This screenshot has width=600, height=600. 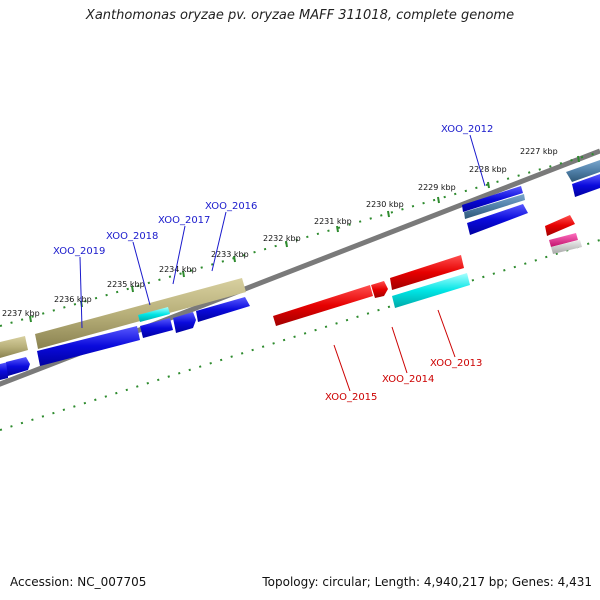 I want to click on tick-label-2235: 2235 kbp, so click(x=126, y=284).